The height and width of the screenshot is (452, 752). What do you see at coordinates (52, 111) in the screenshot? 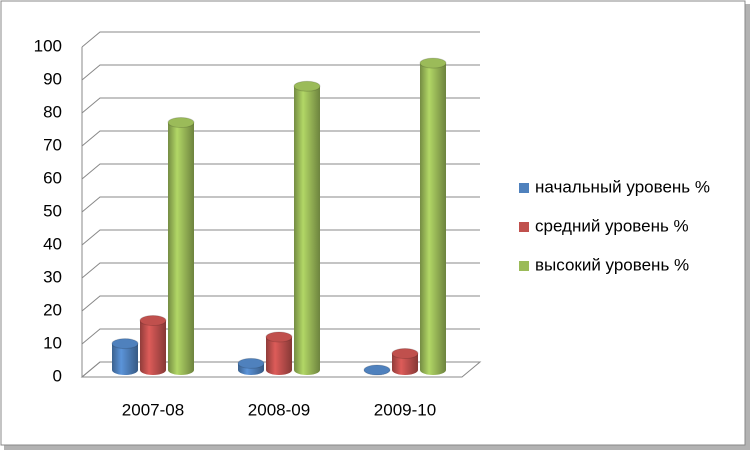
I see `y-tick-label: 80` at bounding box center [52, 111].